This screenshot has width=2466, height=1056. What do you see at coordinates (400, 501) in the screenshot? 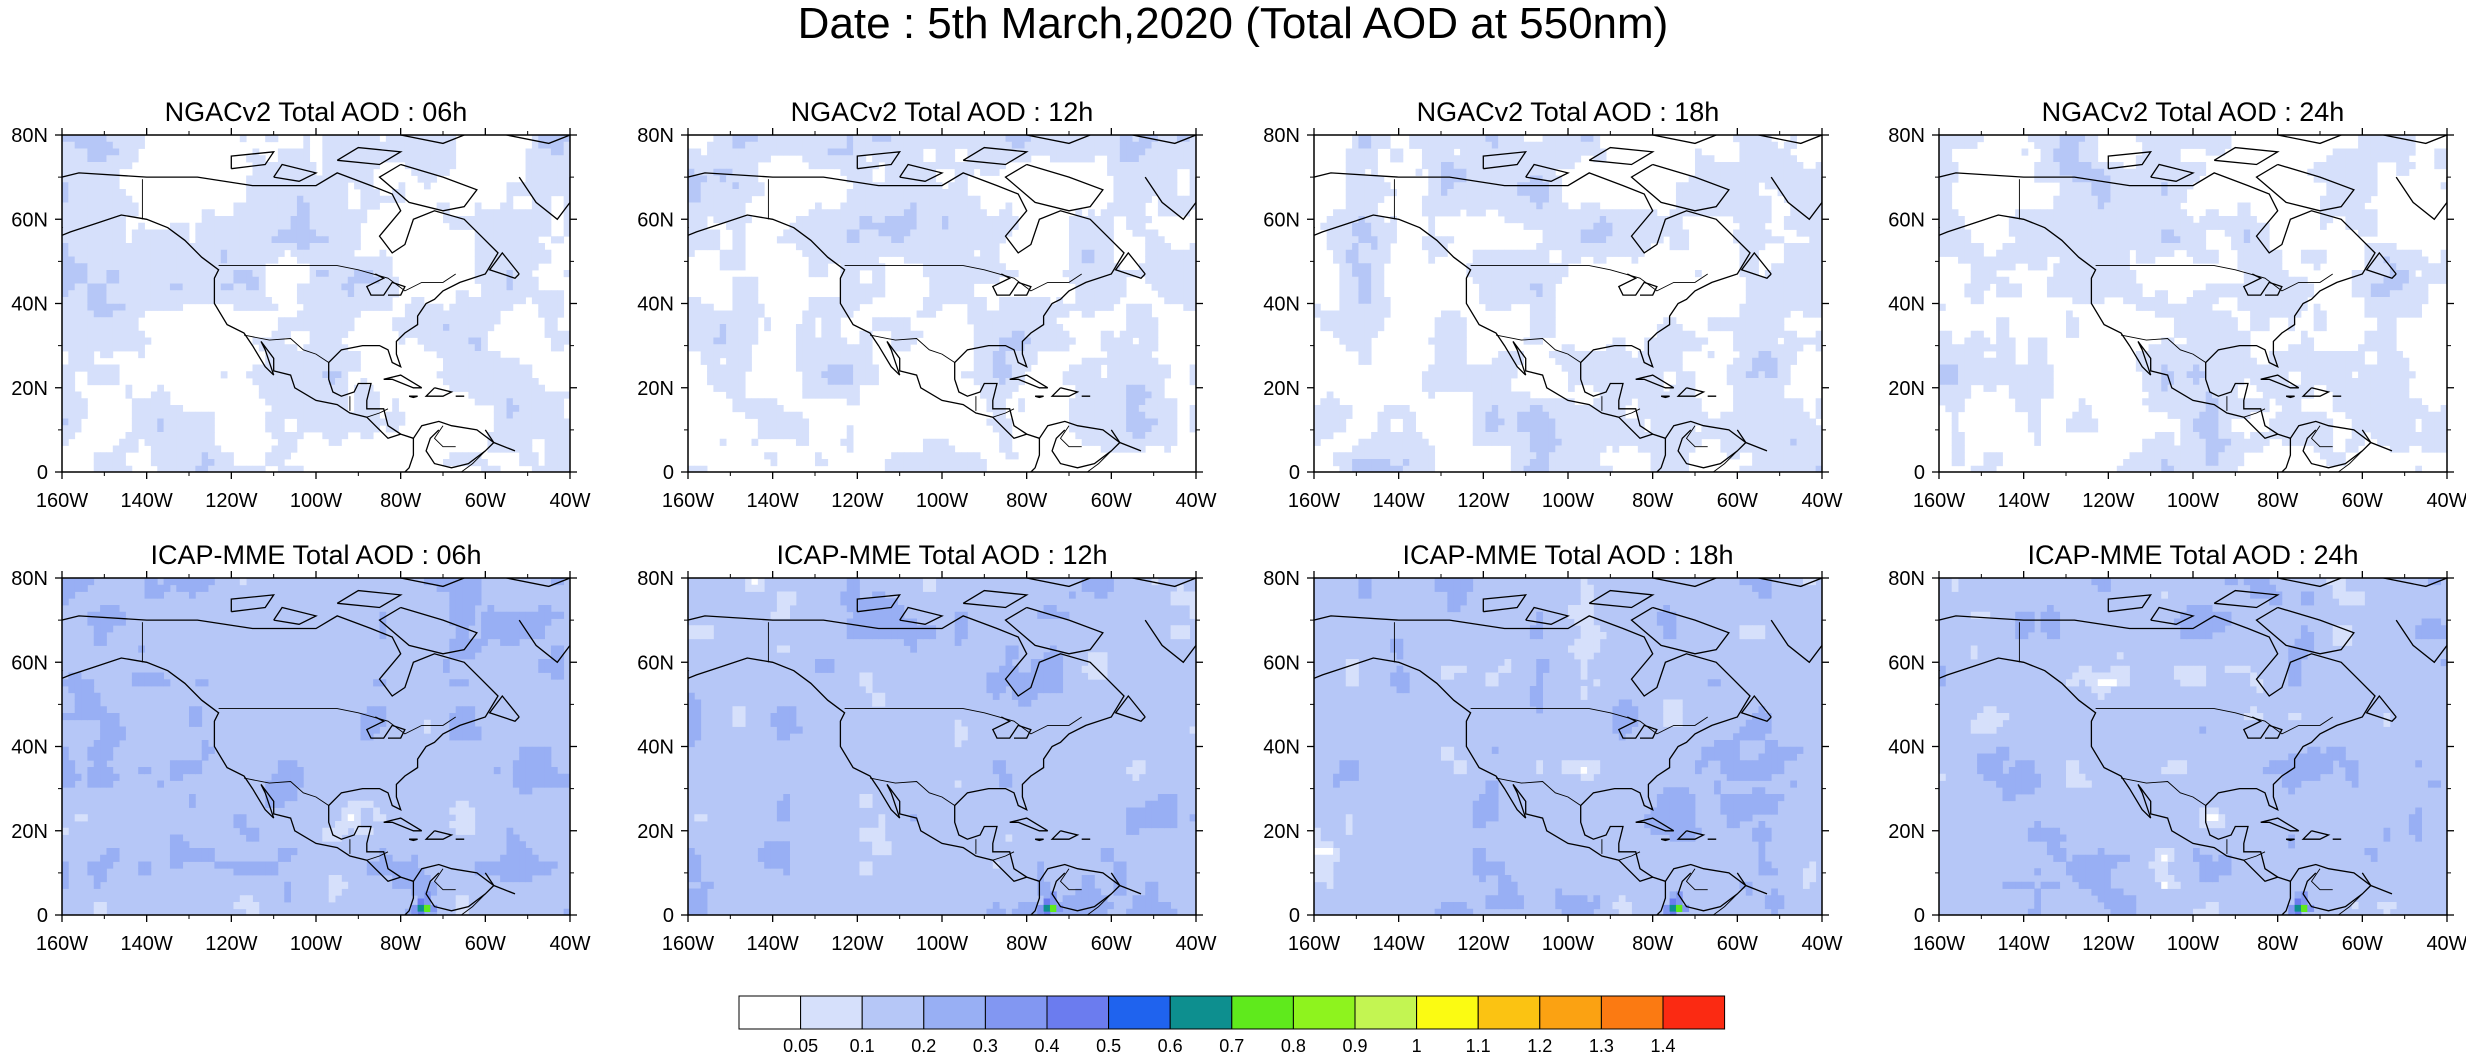
I see `lon-label: 80W` at bounding box center [400, 501].